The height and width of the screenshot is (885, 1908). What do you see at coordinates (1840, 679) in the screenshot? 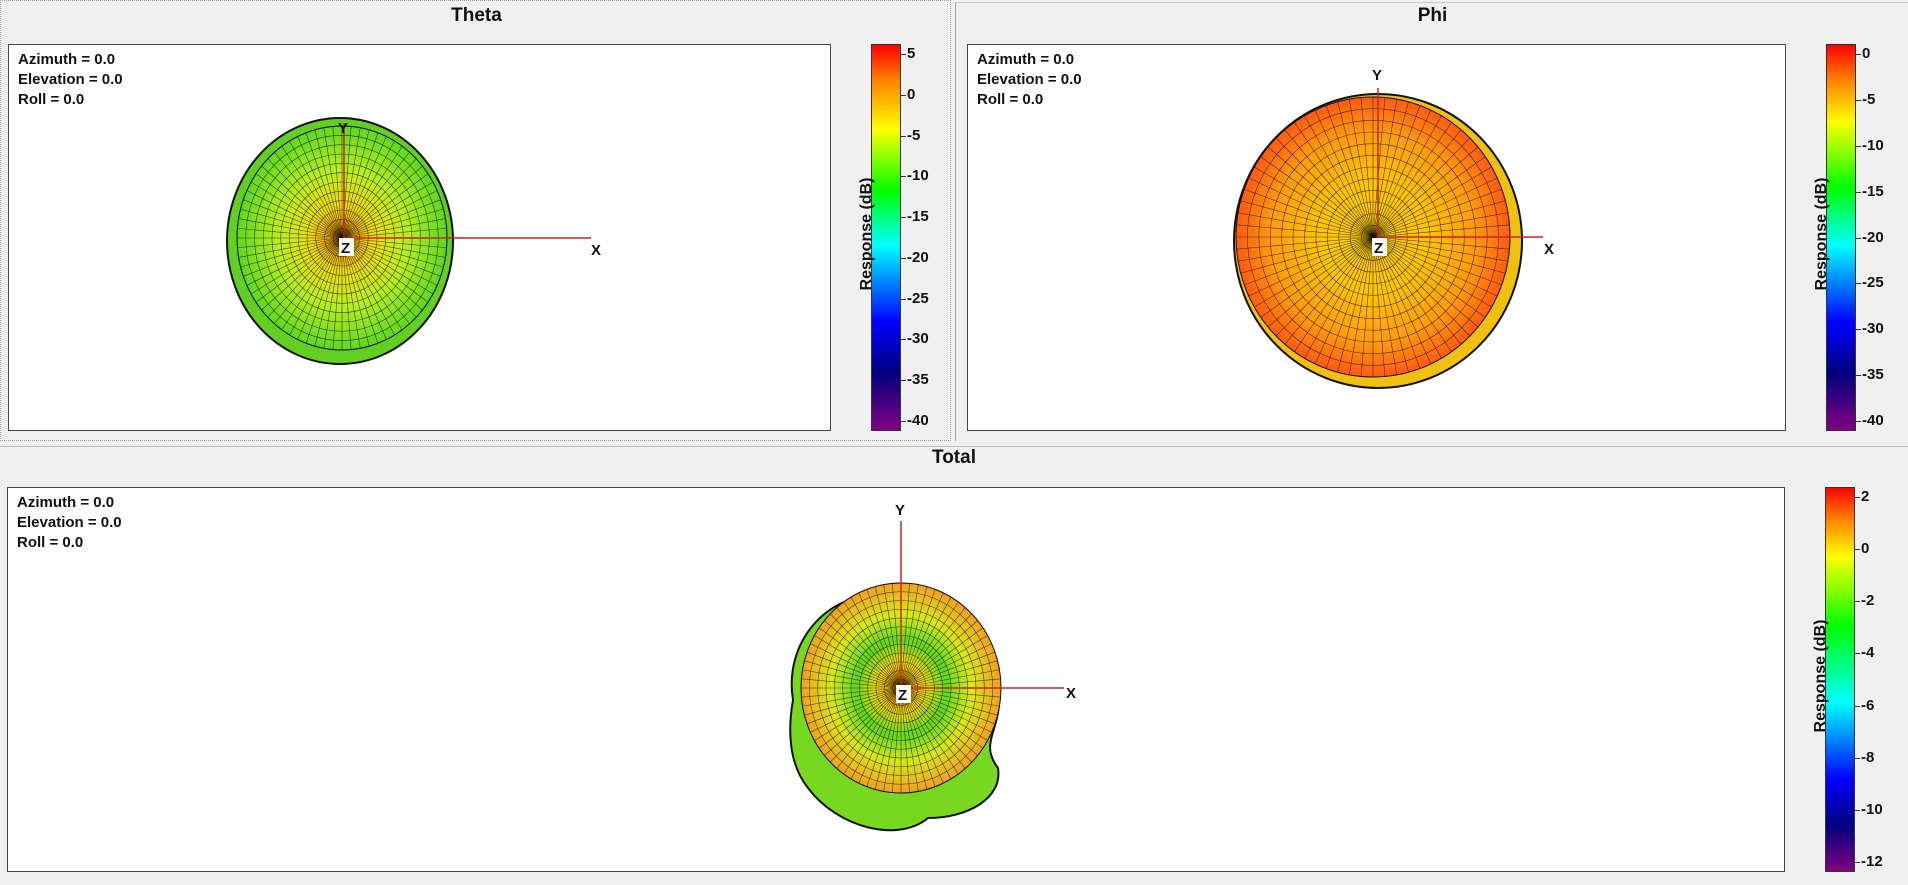
I see `total-colorbar` at bounding box center [1840, 679].